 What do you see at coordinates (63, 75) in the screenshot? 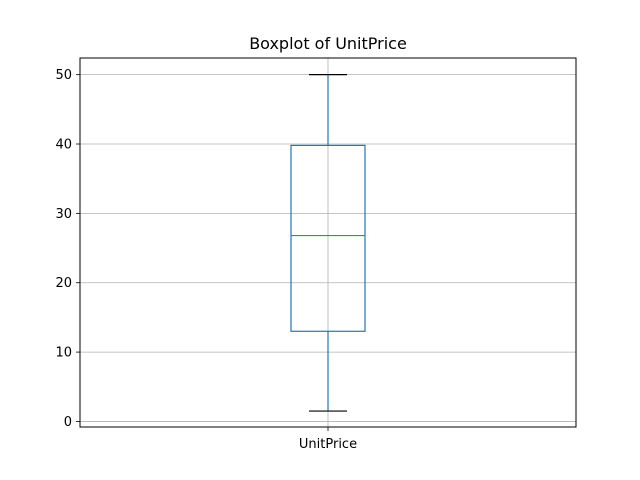
I see `y-tick-label: 50` at bounding box center [63, 75].